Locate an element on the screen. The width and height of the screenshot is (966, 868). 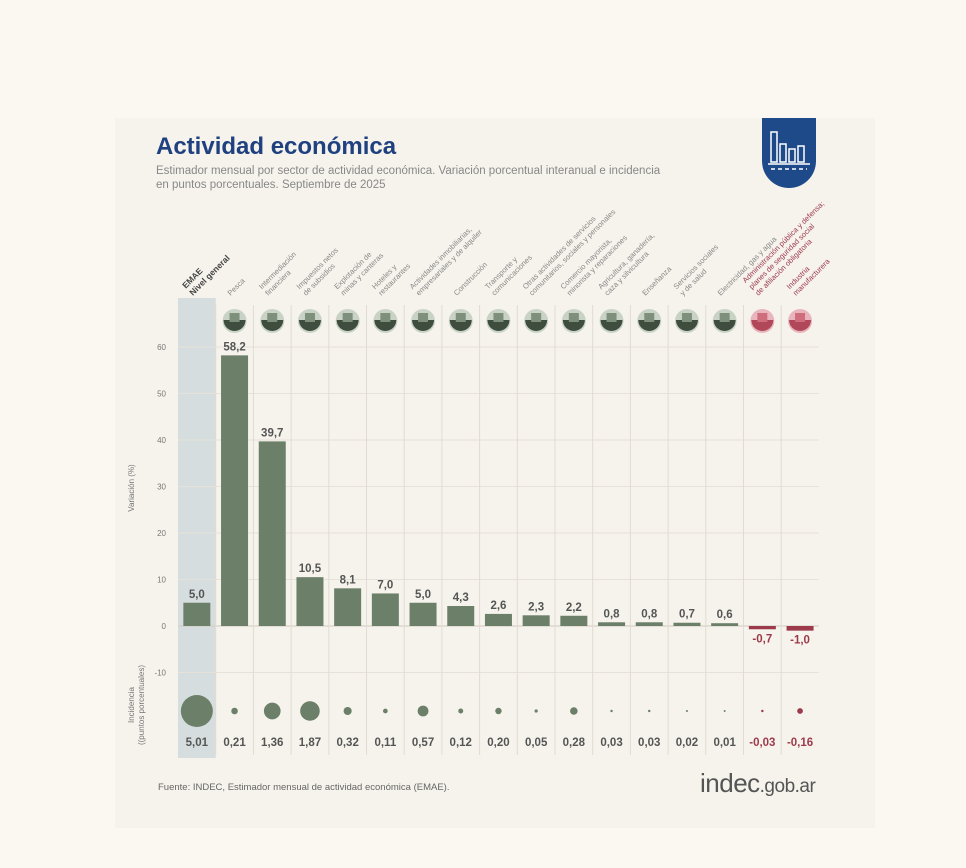
bar-value-label: 8,1 is located at coordinates (348, 580).